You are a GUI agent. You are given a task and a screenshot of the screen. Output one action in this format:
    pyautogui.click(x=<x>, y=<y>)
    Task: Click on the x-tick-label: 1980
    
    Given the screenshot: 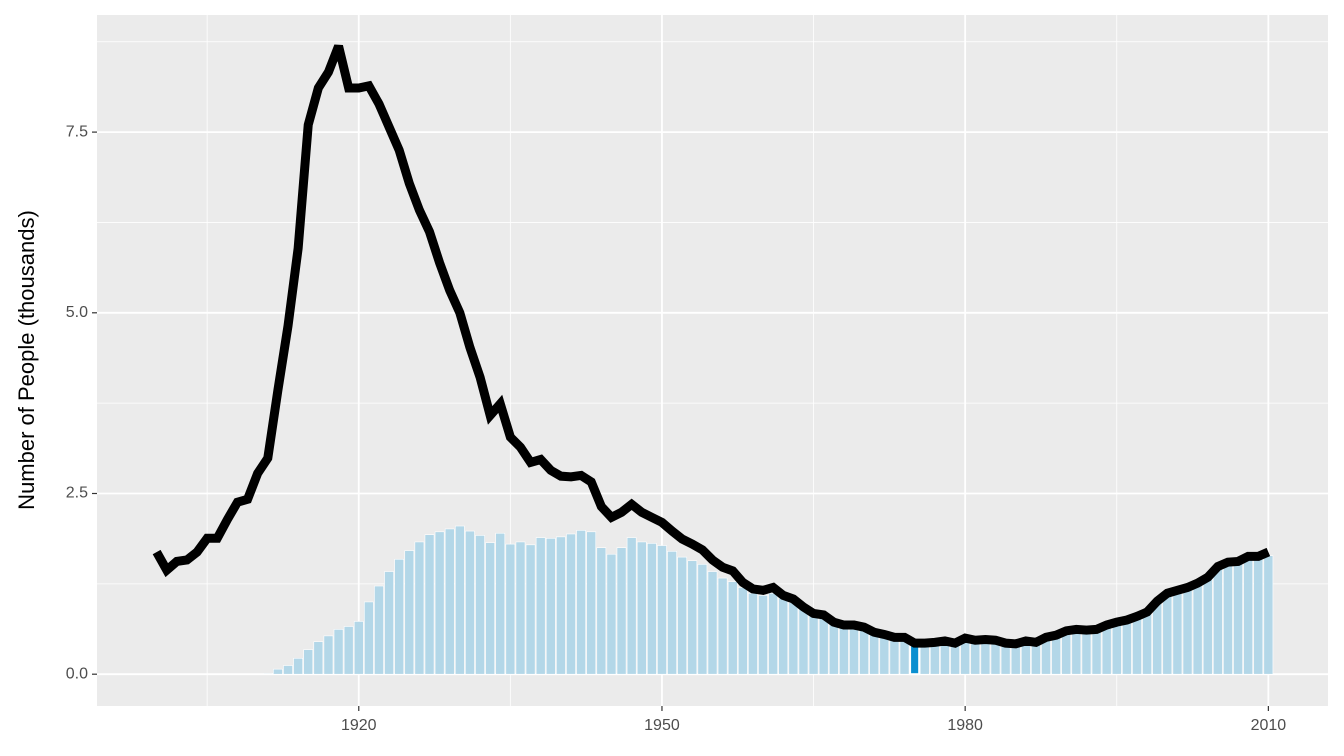 What is the action you would take?
    pyautogui.click(x=965, y=725)
    